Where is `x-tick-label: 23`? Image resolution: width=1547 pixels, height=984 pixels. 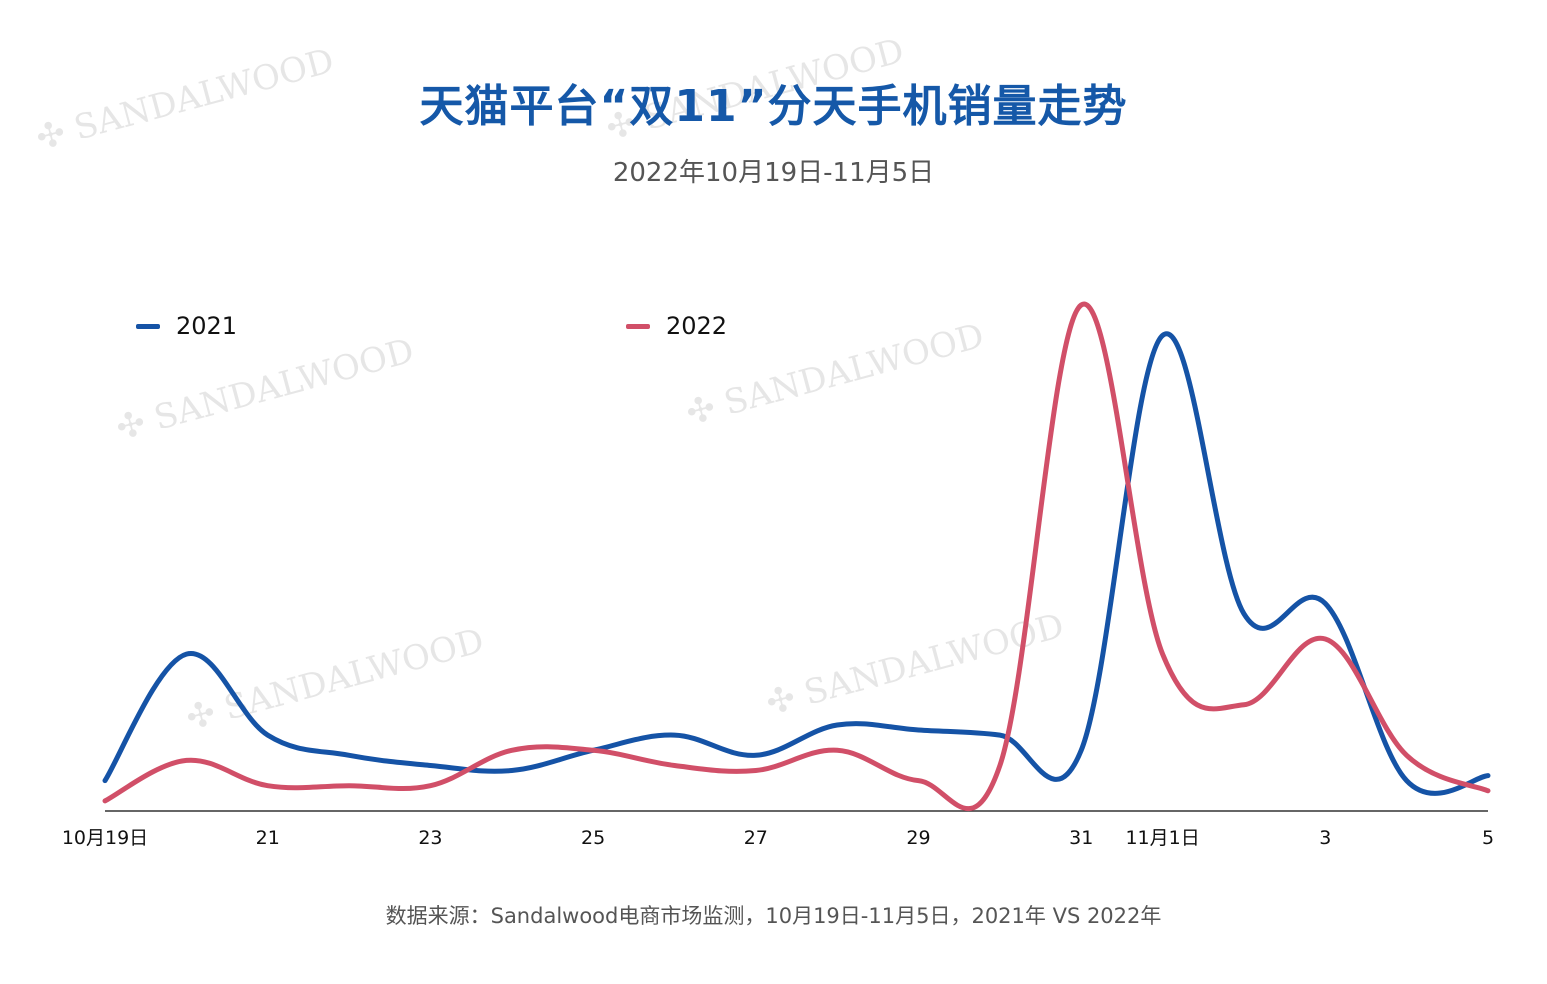
x-tick-label: 23 is located at coordinates (430, 838).